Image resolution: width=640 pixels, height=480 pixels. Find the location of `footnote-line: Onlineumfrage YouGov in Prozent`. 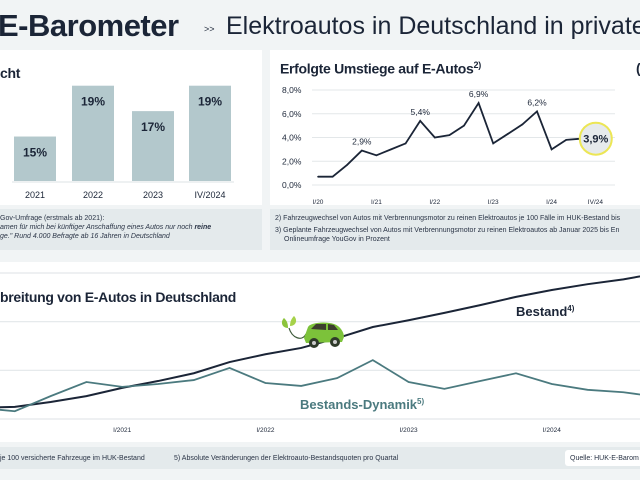

footnote-line: Onlineumfrage YouGov in Prozent is located at coordinates (337, 239).